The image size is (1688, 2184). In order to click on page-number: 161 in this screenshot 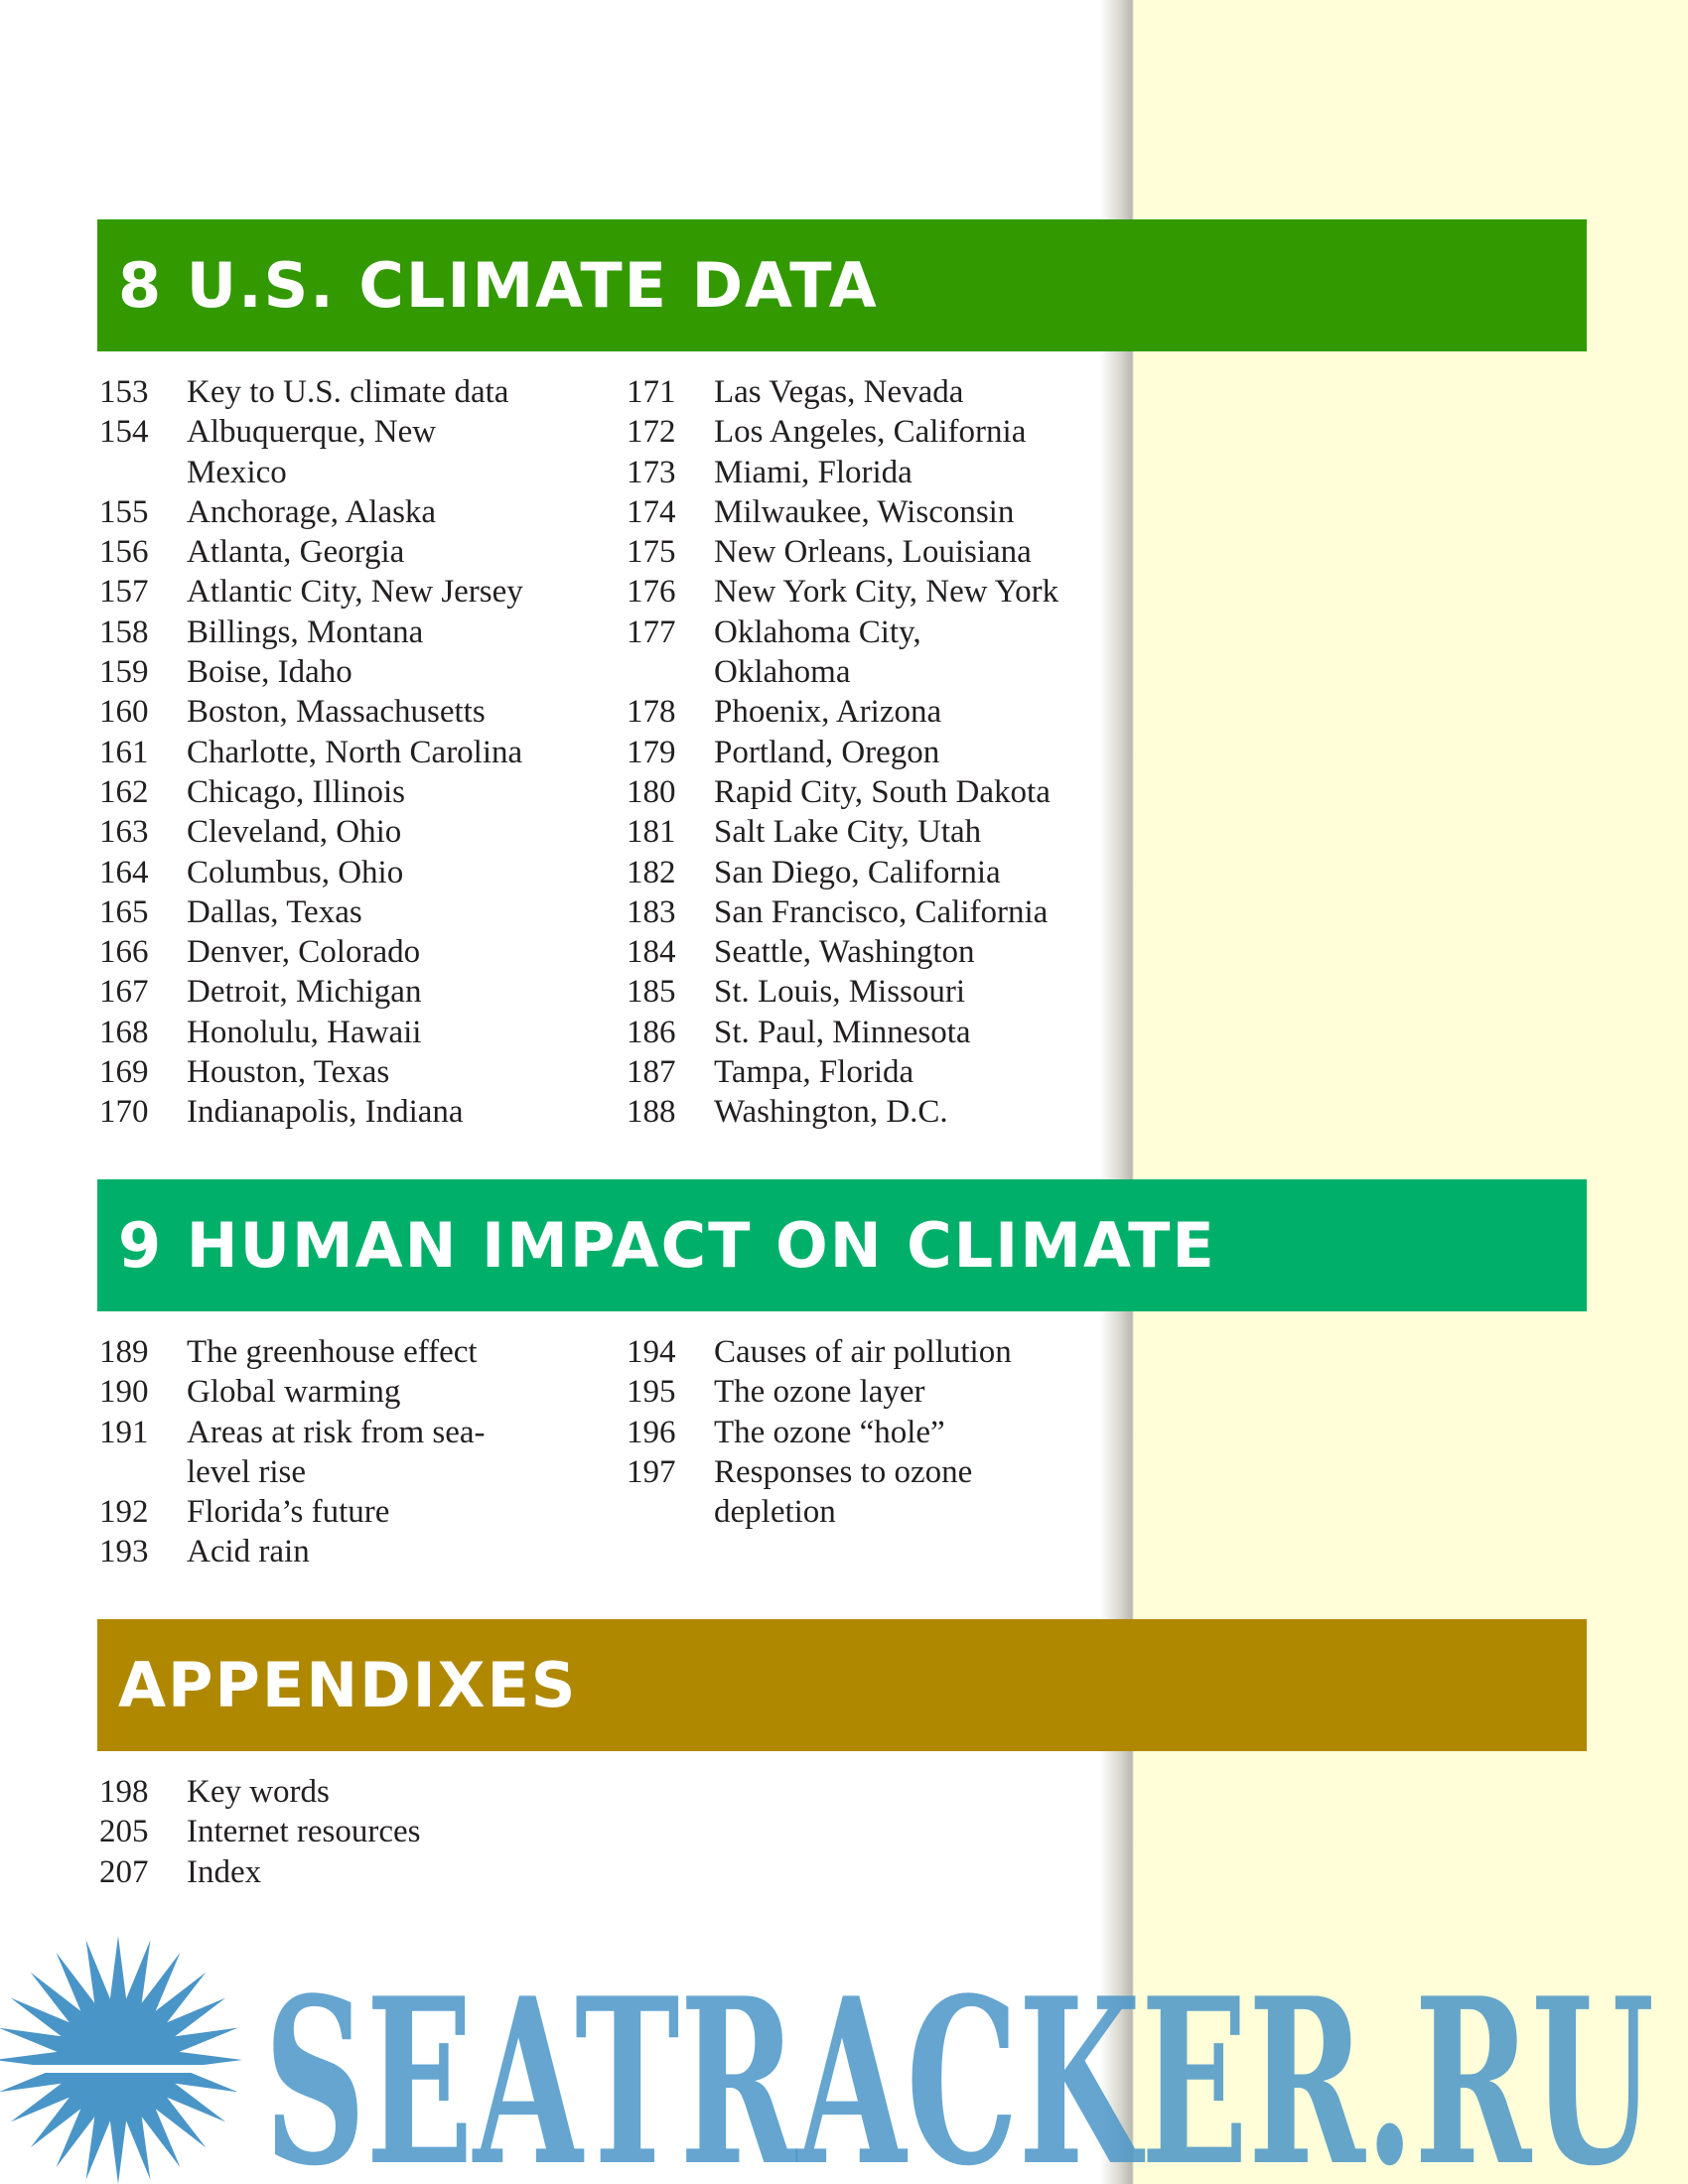, I will do `click(124, 752)`.